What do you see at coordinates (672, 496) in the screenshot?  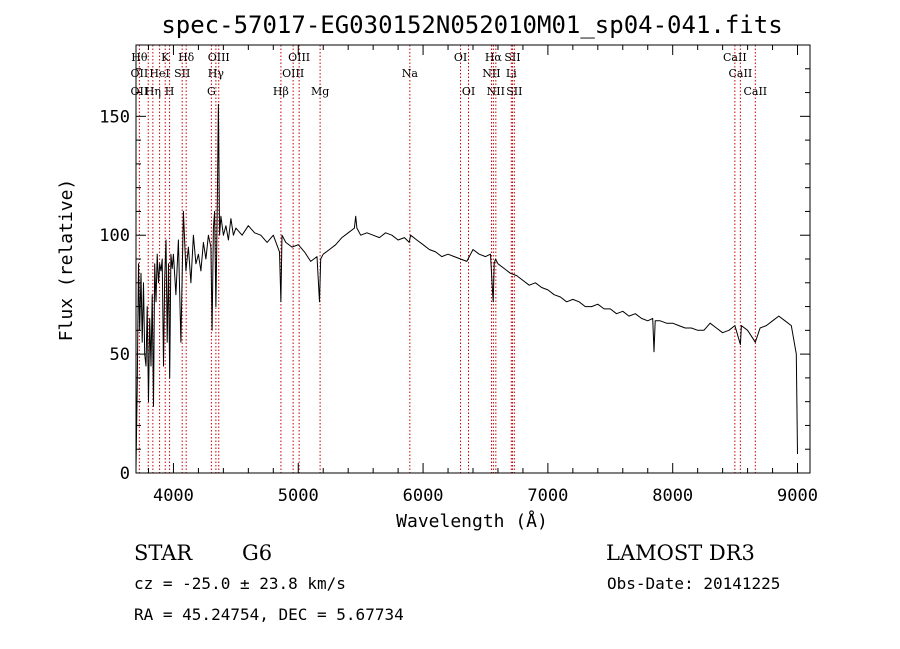 I see `x-tick-label: 8000` at bounding box center [672, 496].